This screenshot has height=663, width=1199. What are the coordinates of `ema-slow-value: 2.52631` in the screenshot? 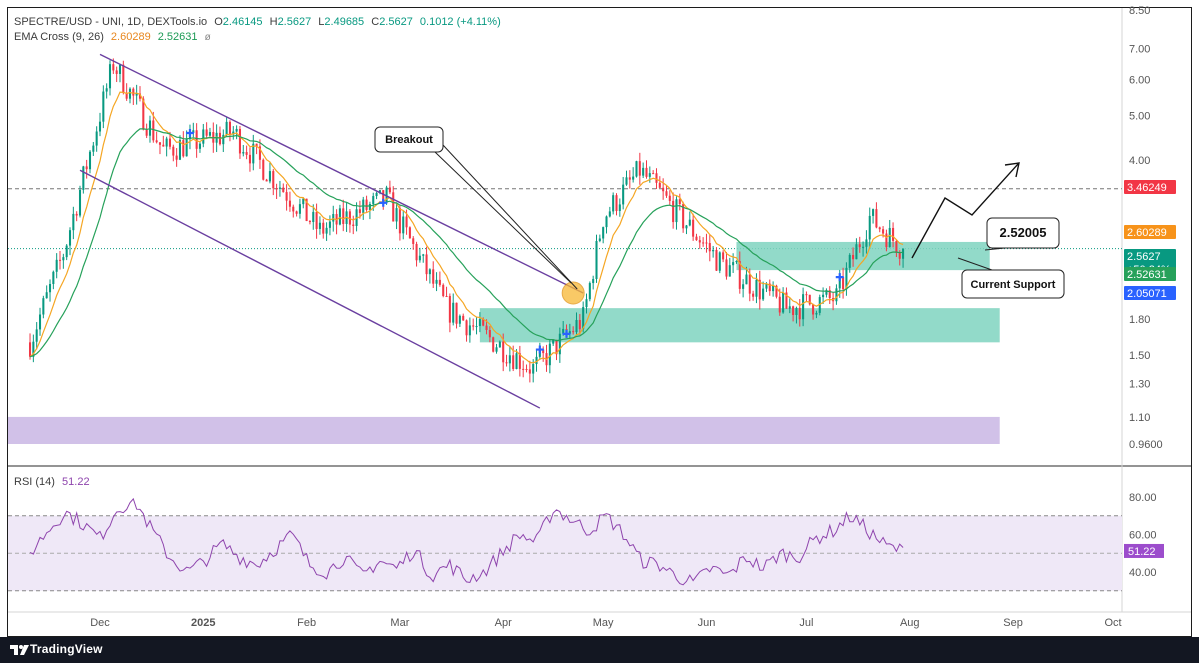 It's located at (177, 37).